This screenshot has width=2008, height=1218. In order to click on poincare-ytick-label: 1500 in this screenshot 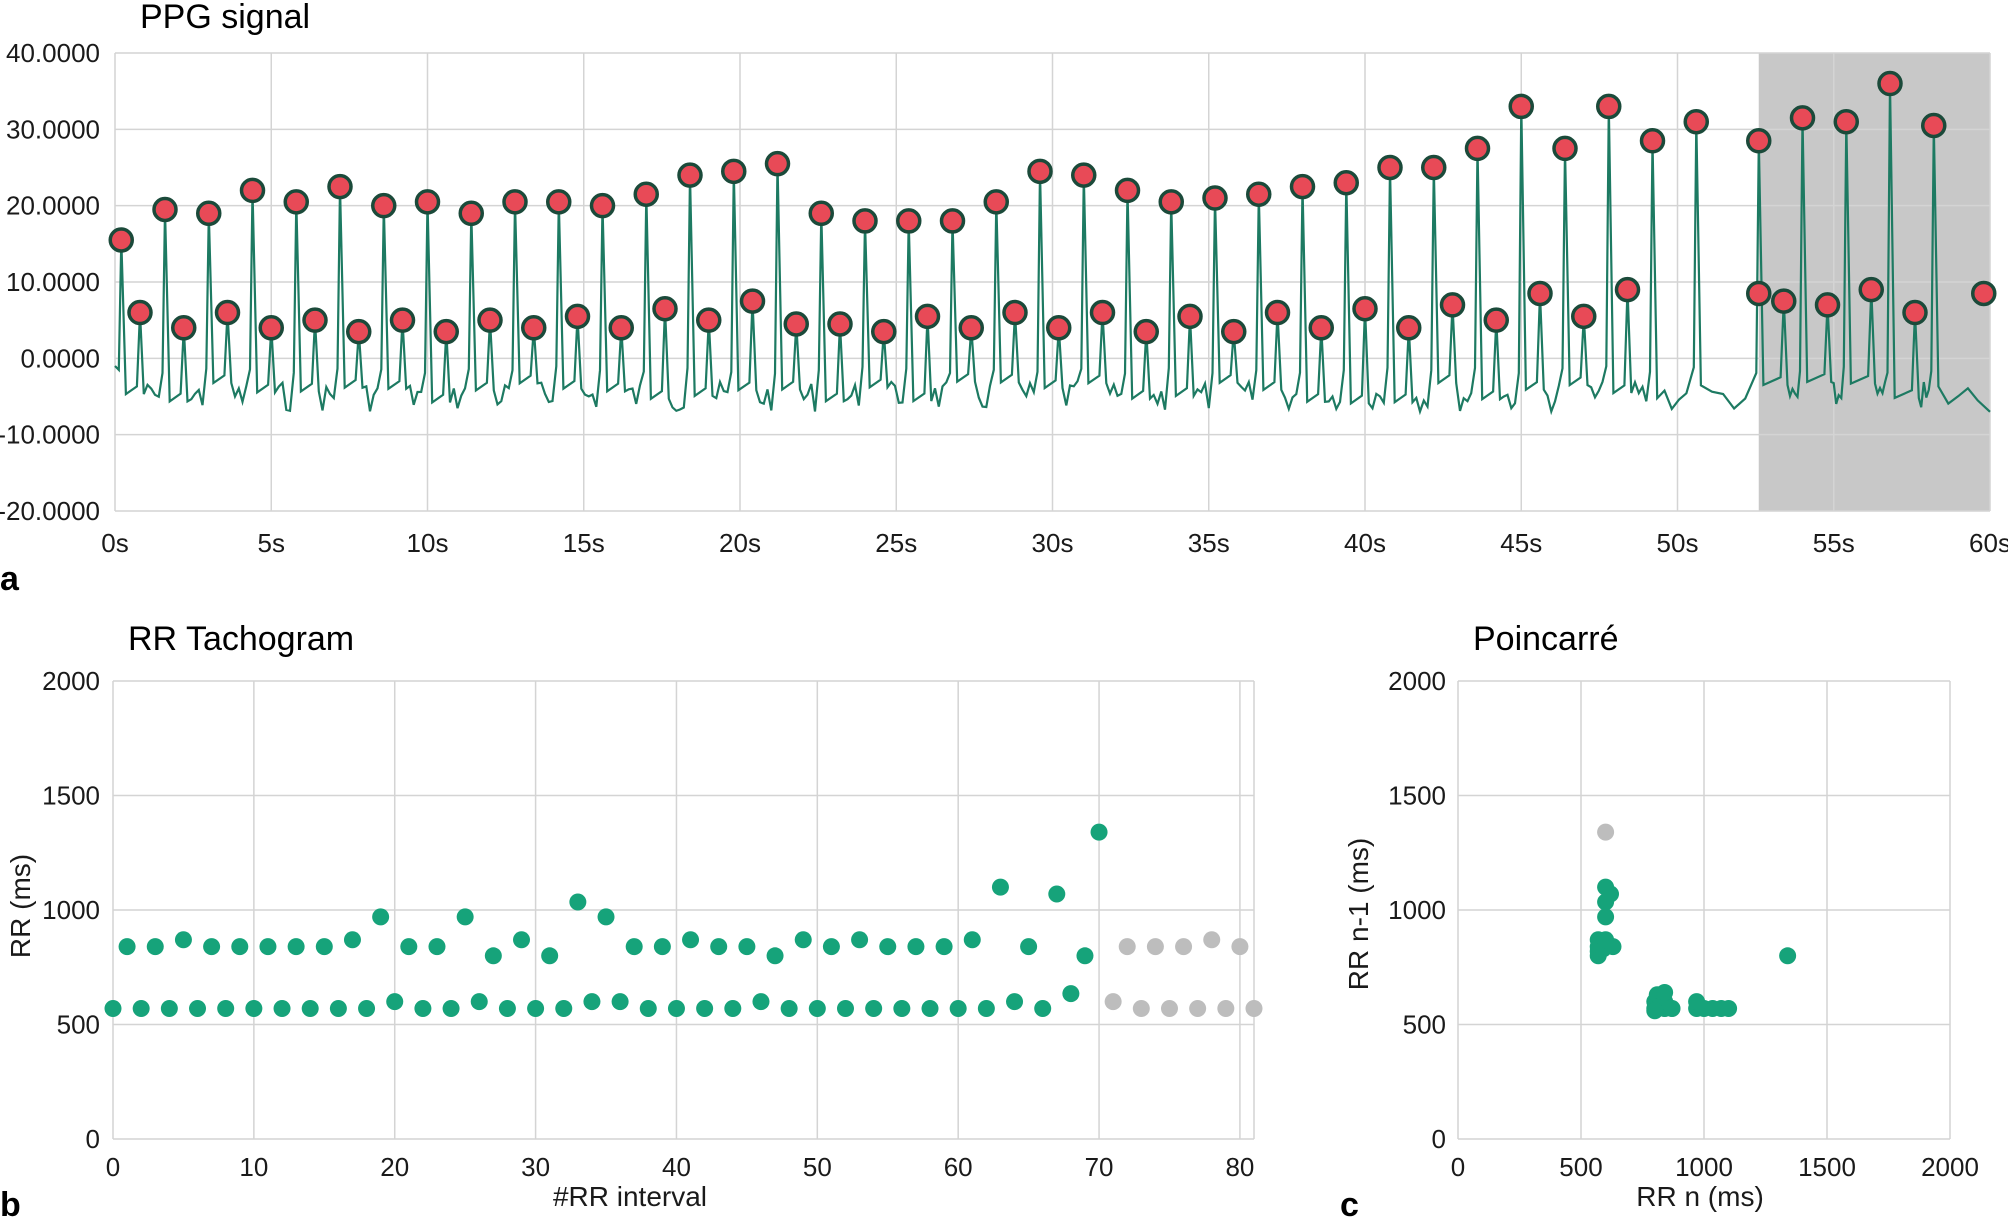, I will do `click(1417, 796)`.